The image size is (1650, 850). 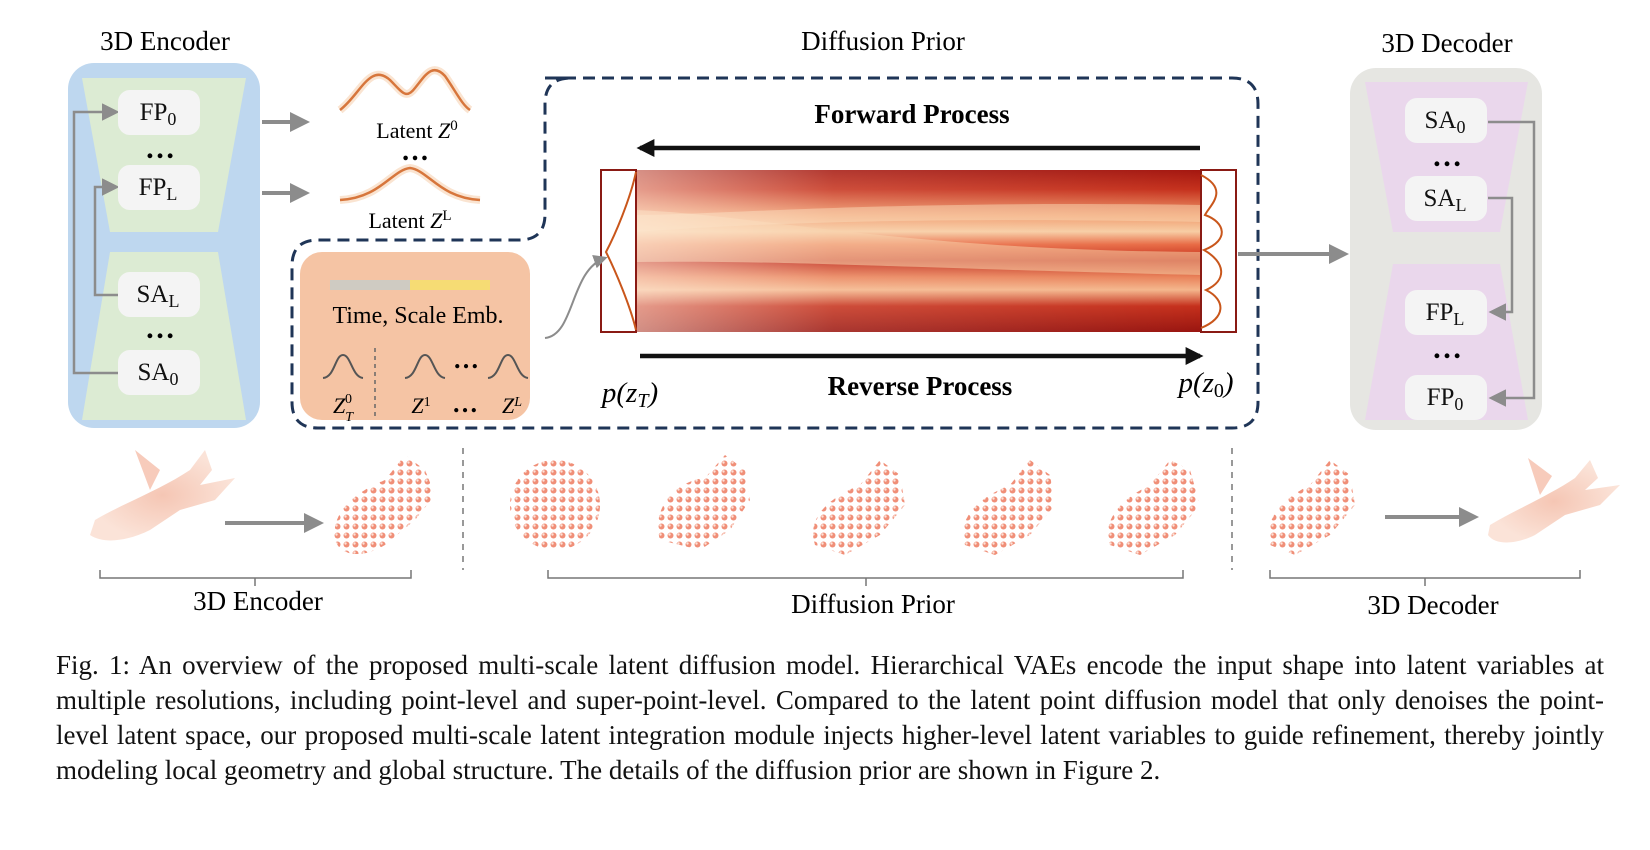 What do you see at coordinates (384, 505) in the screenshot?
I see `encoded-latent-cloud` at bounding box center [384, 505].